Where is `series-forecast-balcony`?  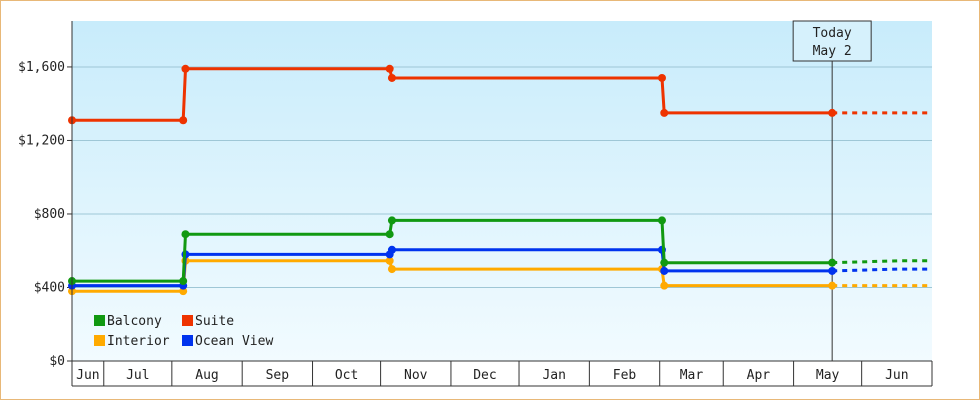
series-forecast-balcony is located at coordinates (882, 262).